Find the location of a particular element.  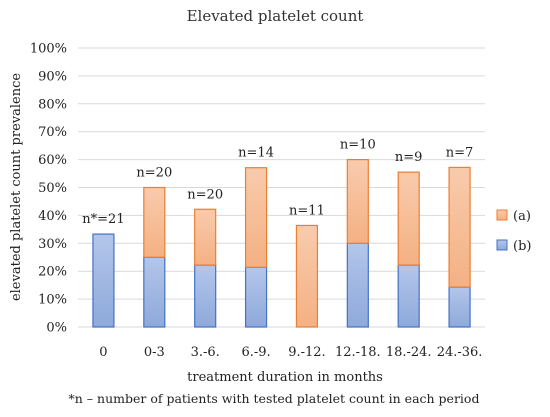

chart-title: Elevated platelet count is located at coordinates (275, 16).